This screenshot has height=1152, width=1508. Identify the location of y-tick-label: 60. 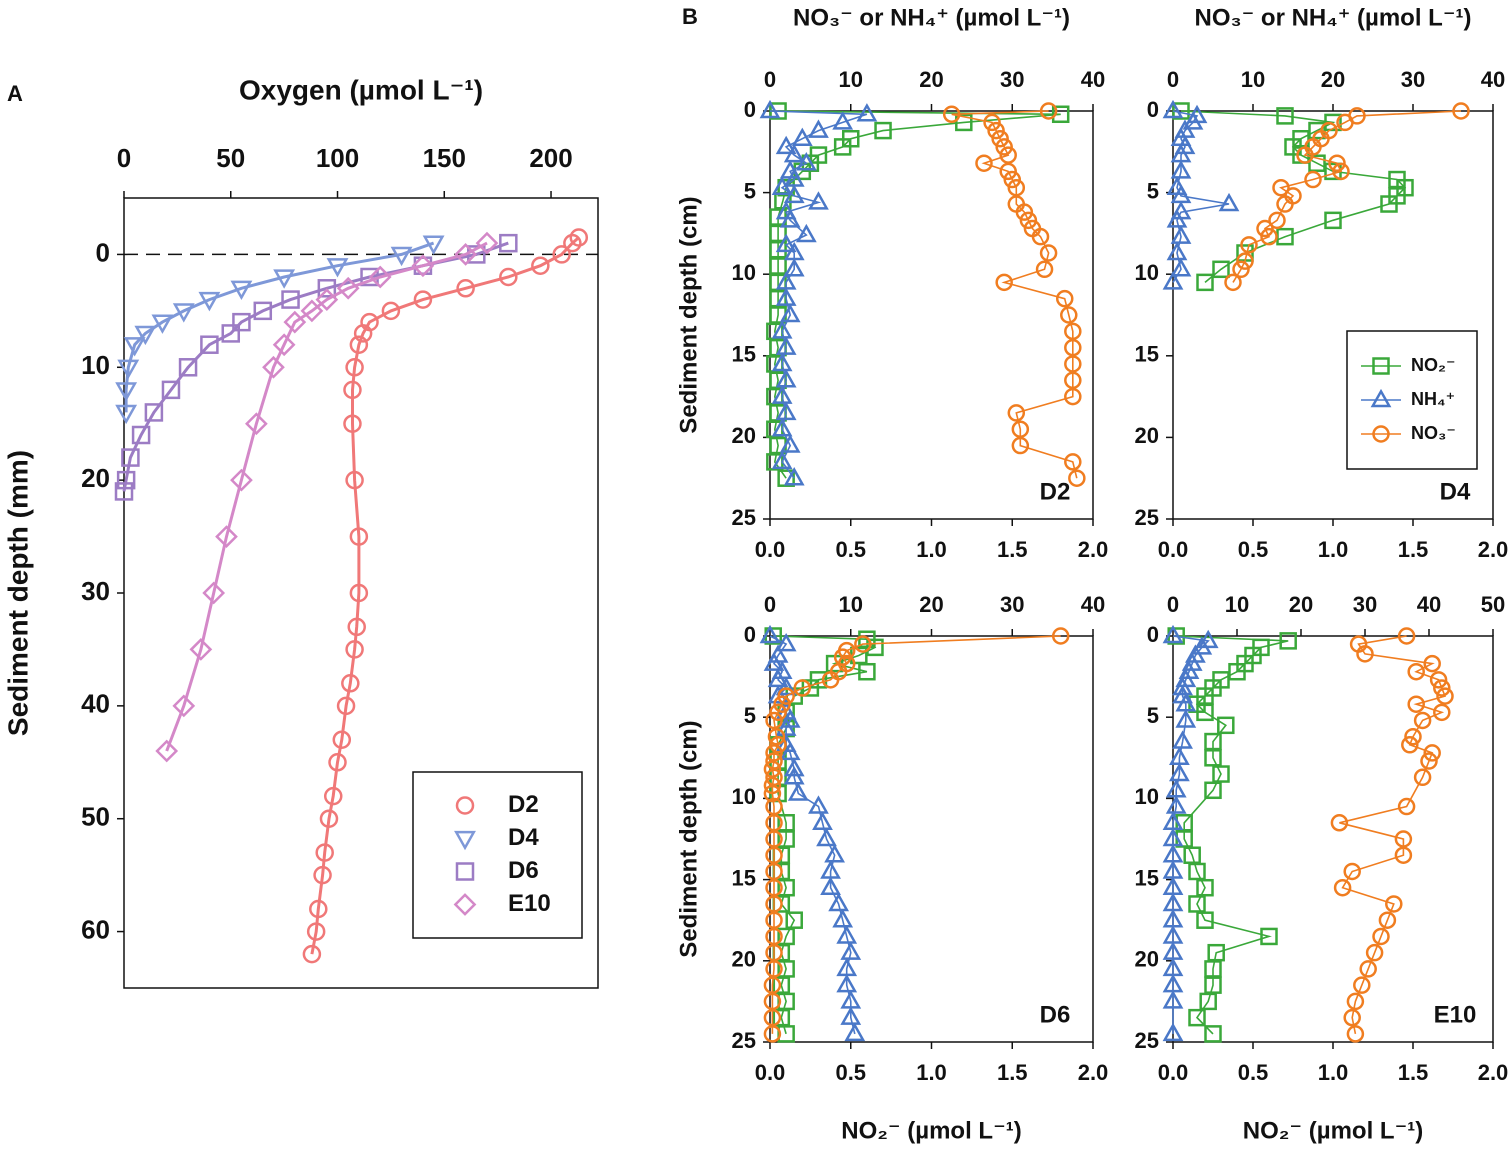
(95, 929).